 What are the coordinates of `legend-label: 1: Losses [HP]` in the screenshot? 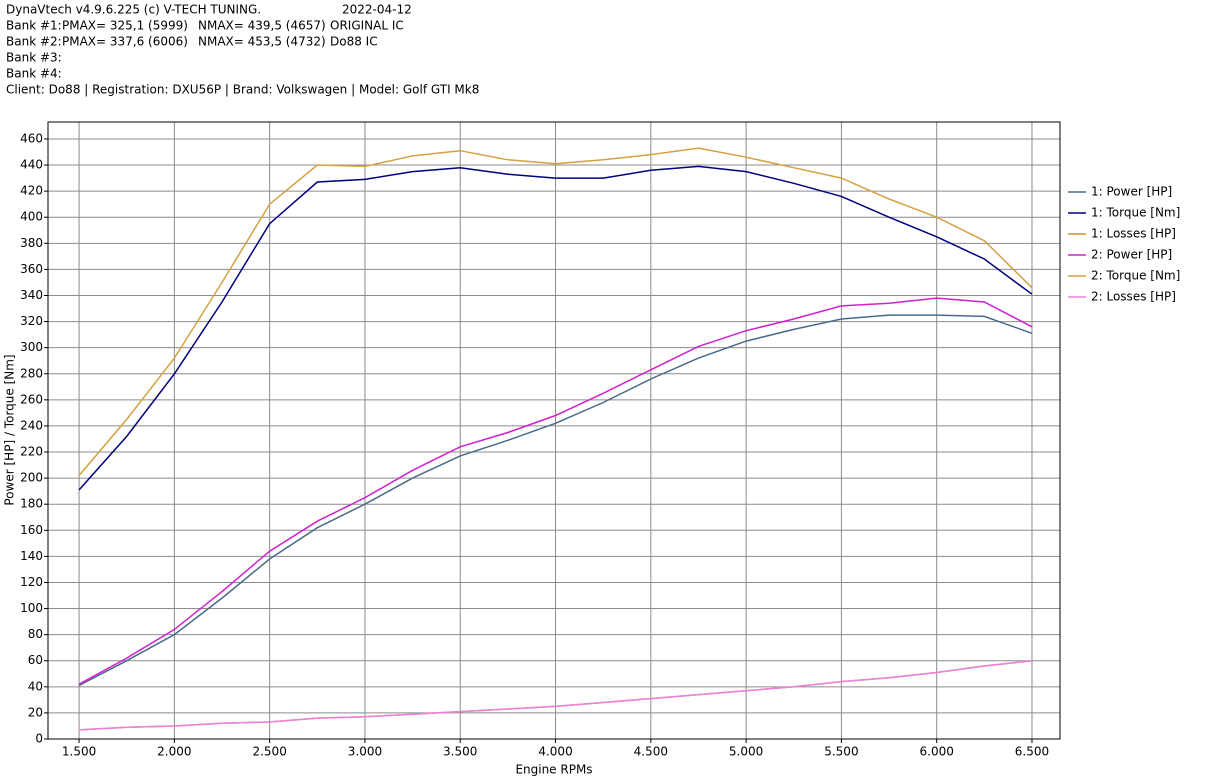 It's located at (1133, 234).